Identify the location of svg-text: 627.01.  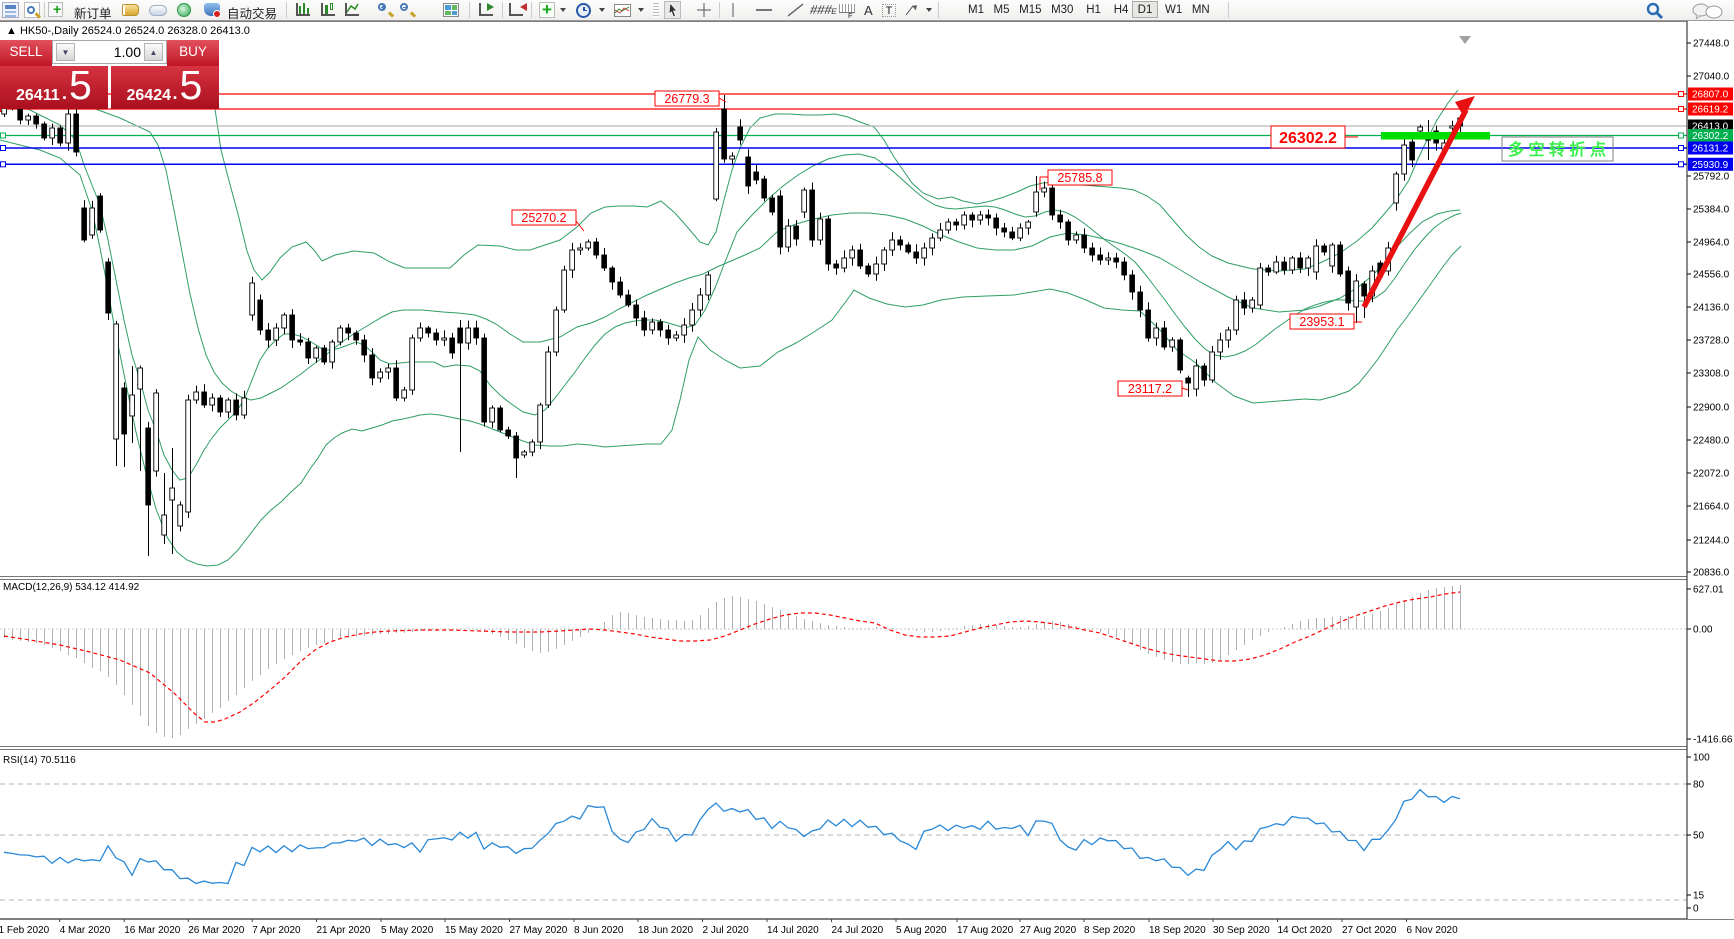
(1708, 590).